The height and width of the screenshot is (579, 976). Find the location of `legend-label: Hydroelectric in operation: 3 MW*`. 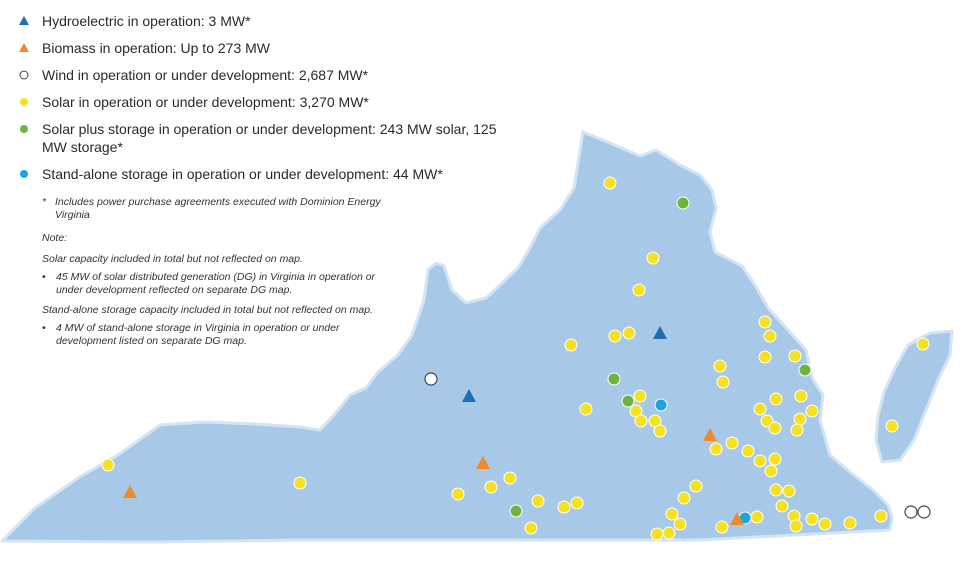

legend-label: Hydroelectric in operation: 3 MW* is located at coordinates (146, 21).